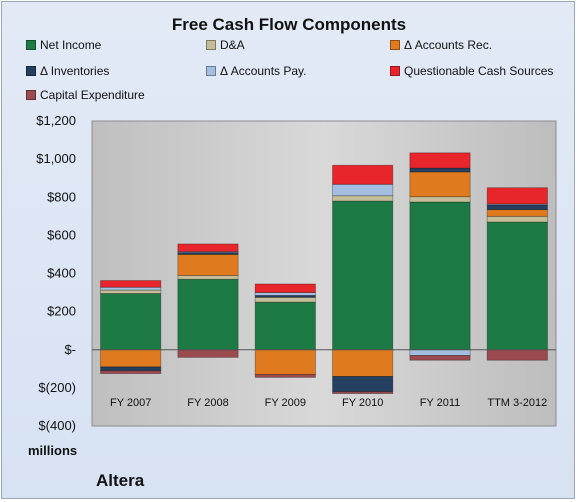  What do you see at coordinates (61, 196) in the screenshot?
I see `y-tick-label: $800` at bounding box center [61, 196].